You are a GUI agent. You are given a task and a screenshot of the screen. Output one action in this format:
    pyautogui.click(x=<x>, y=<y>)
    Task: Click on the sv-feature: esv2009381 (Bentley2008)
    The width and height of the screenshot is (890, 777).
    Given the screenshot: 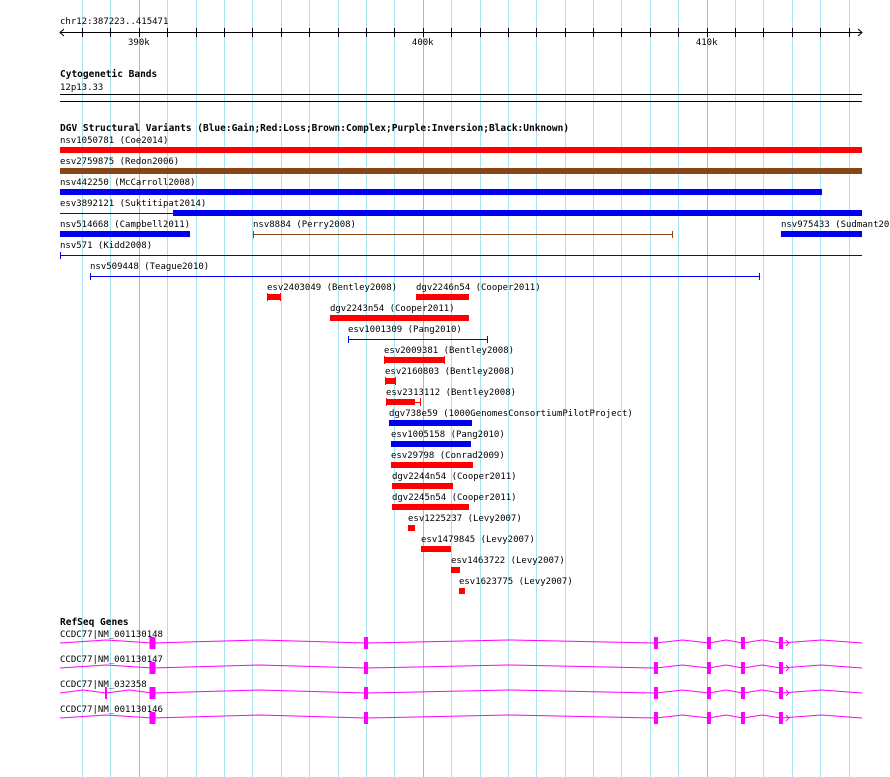 What is the action you would take?
    pyautogui.click(x=449, y=355)
    